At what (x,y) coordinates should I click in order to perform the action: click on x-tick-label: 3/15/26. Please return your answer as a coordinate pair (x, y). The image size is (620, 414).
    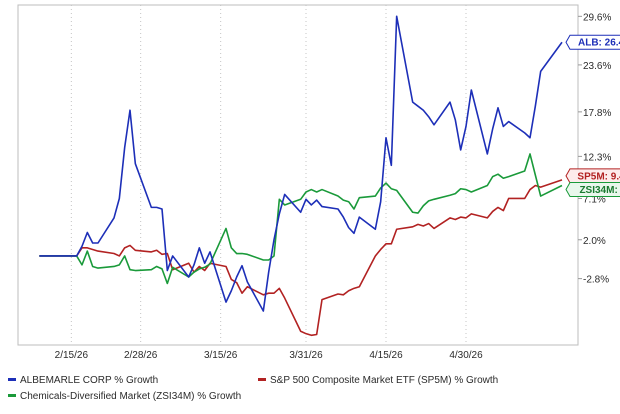
    Looking at the image, I should click on (221, 355).